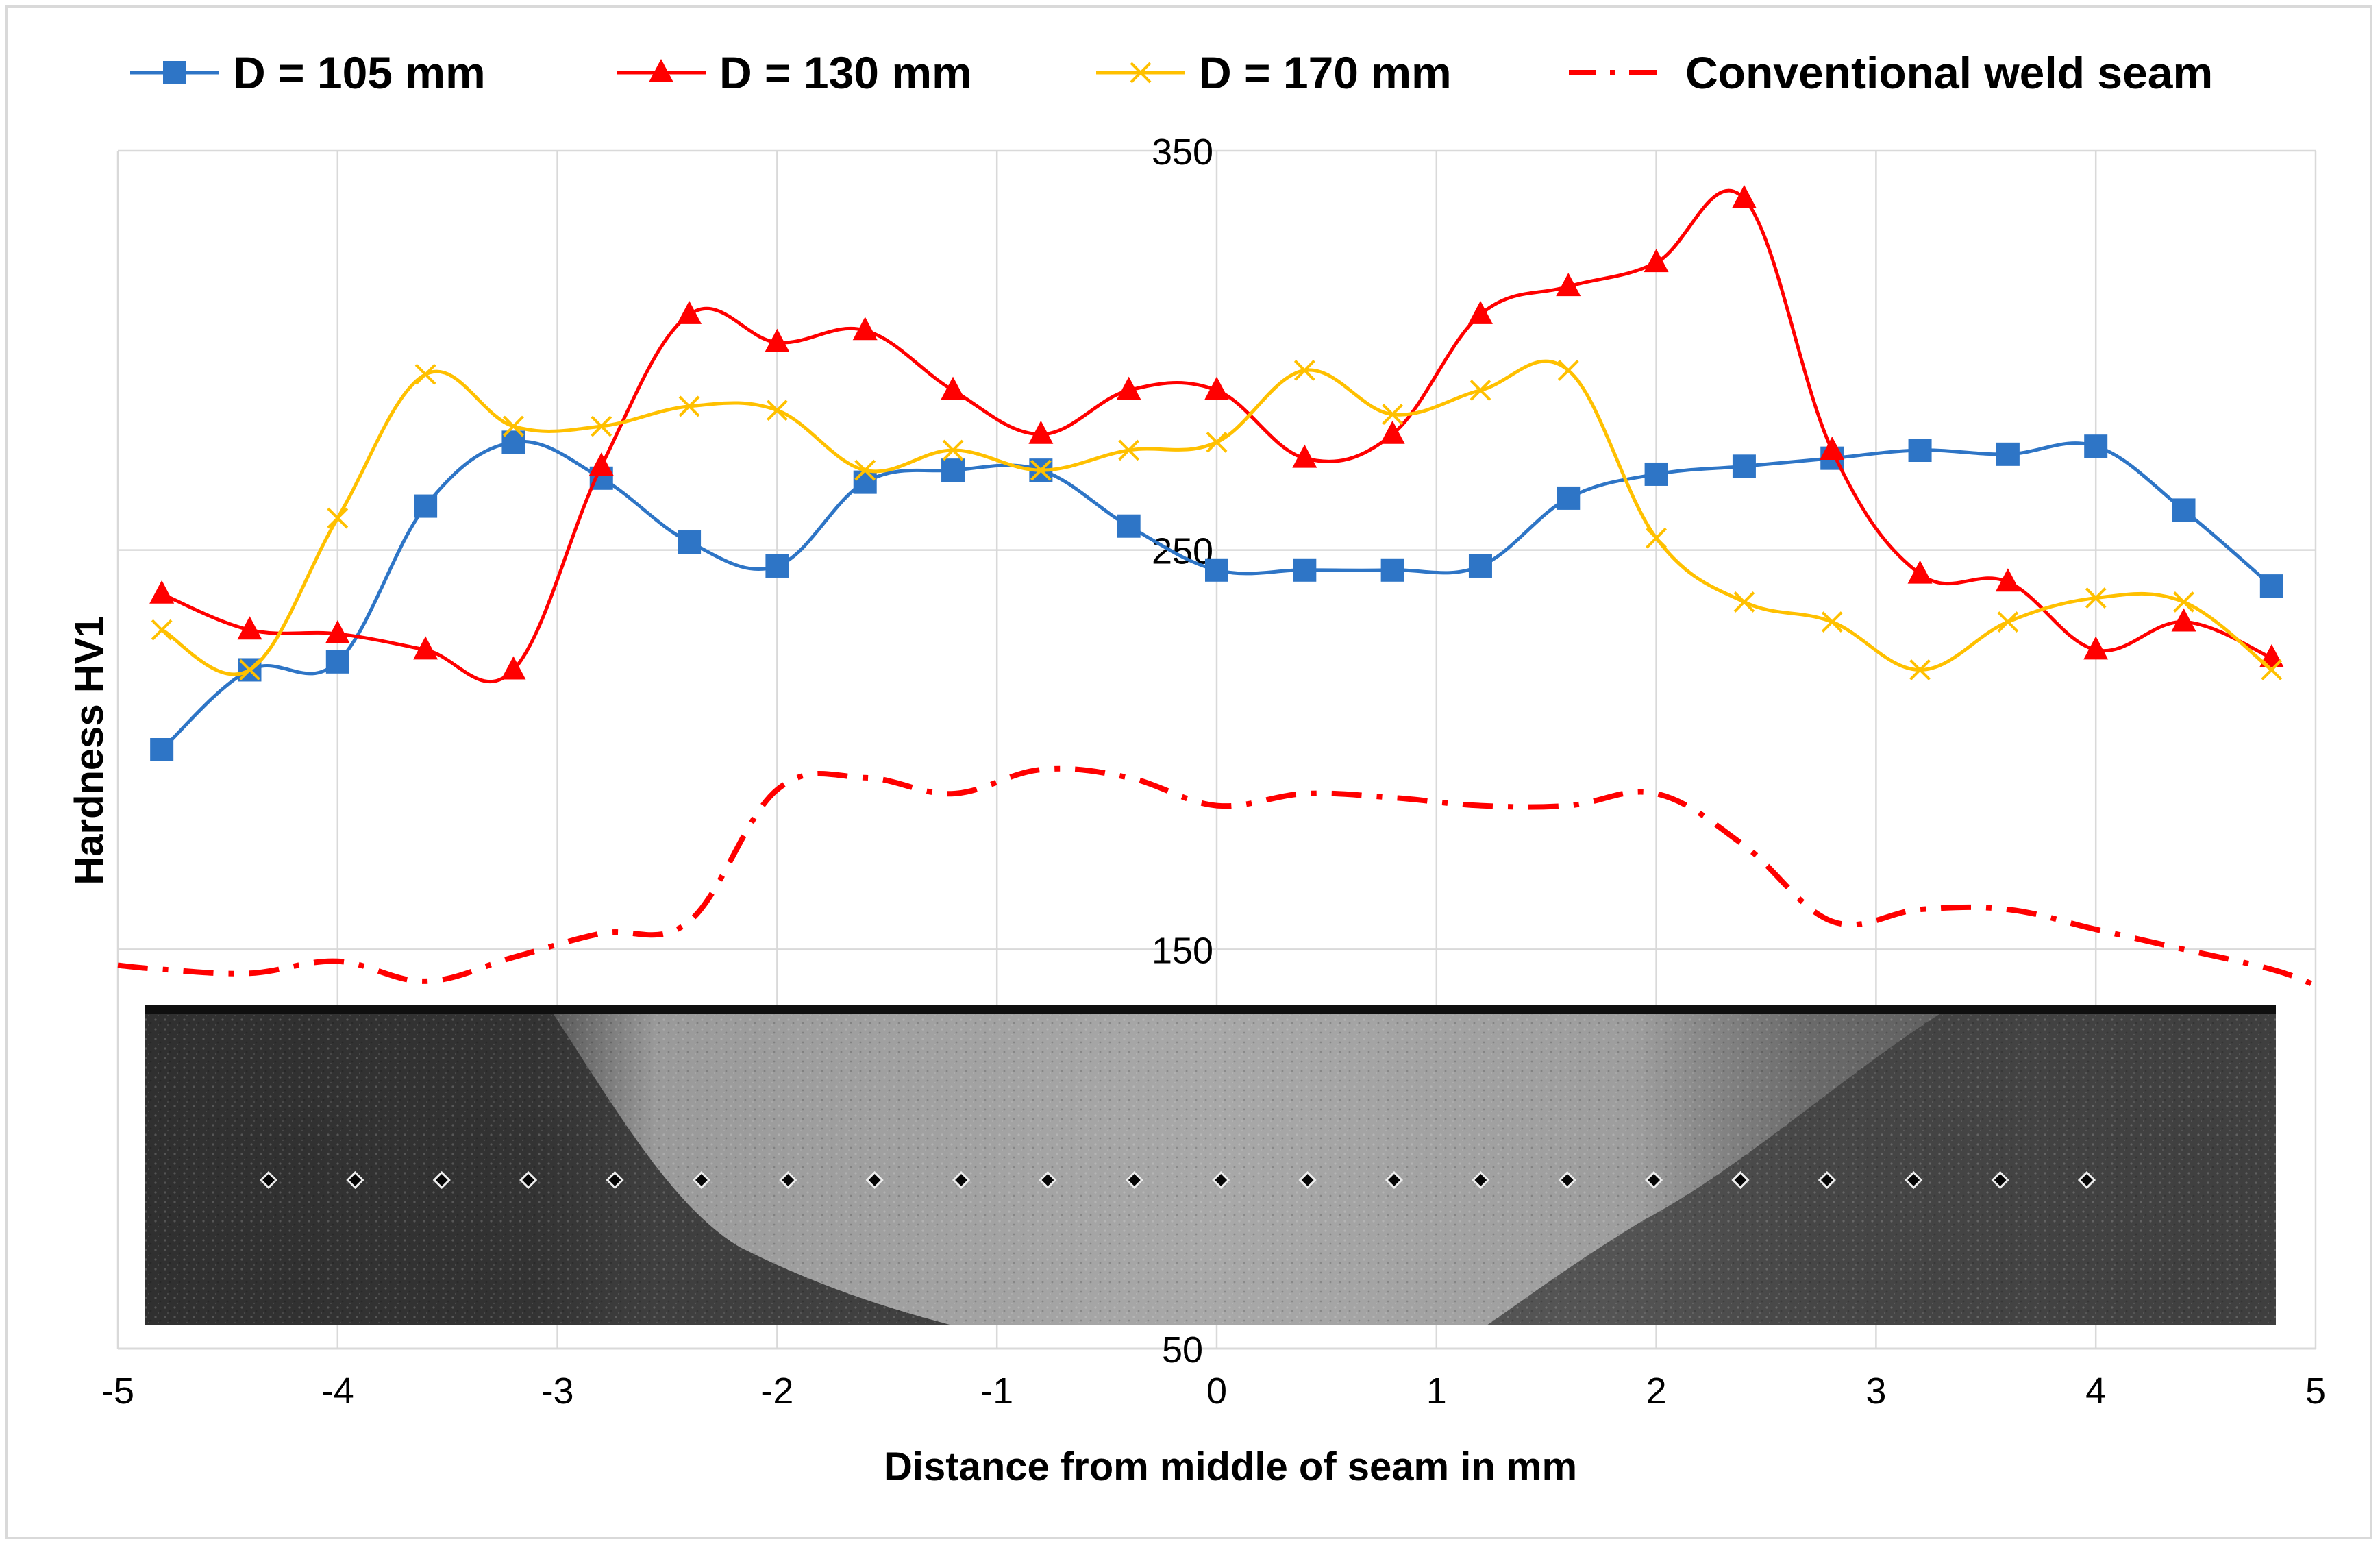 The height and width of the screenshot is (1546, 2380). Describe the element at coordinates (1182, 152) in the screenshot. I see `y-tick-label: 350` at that location.